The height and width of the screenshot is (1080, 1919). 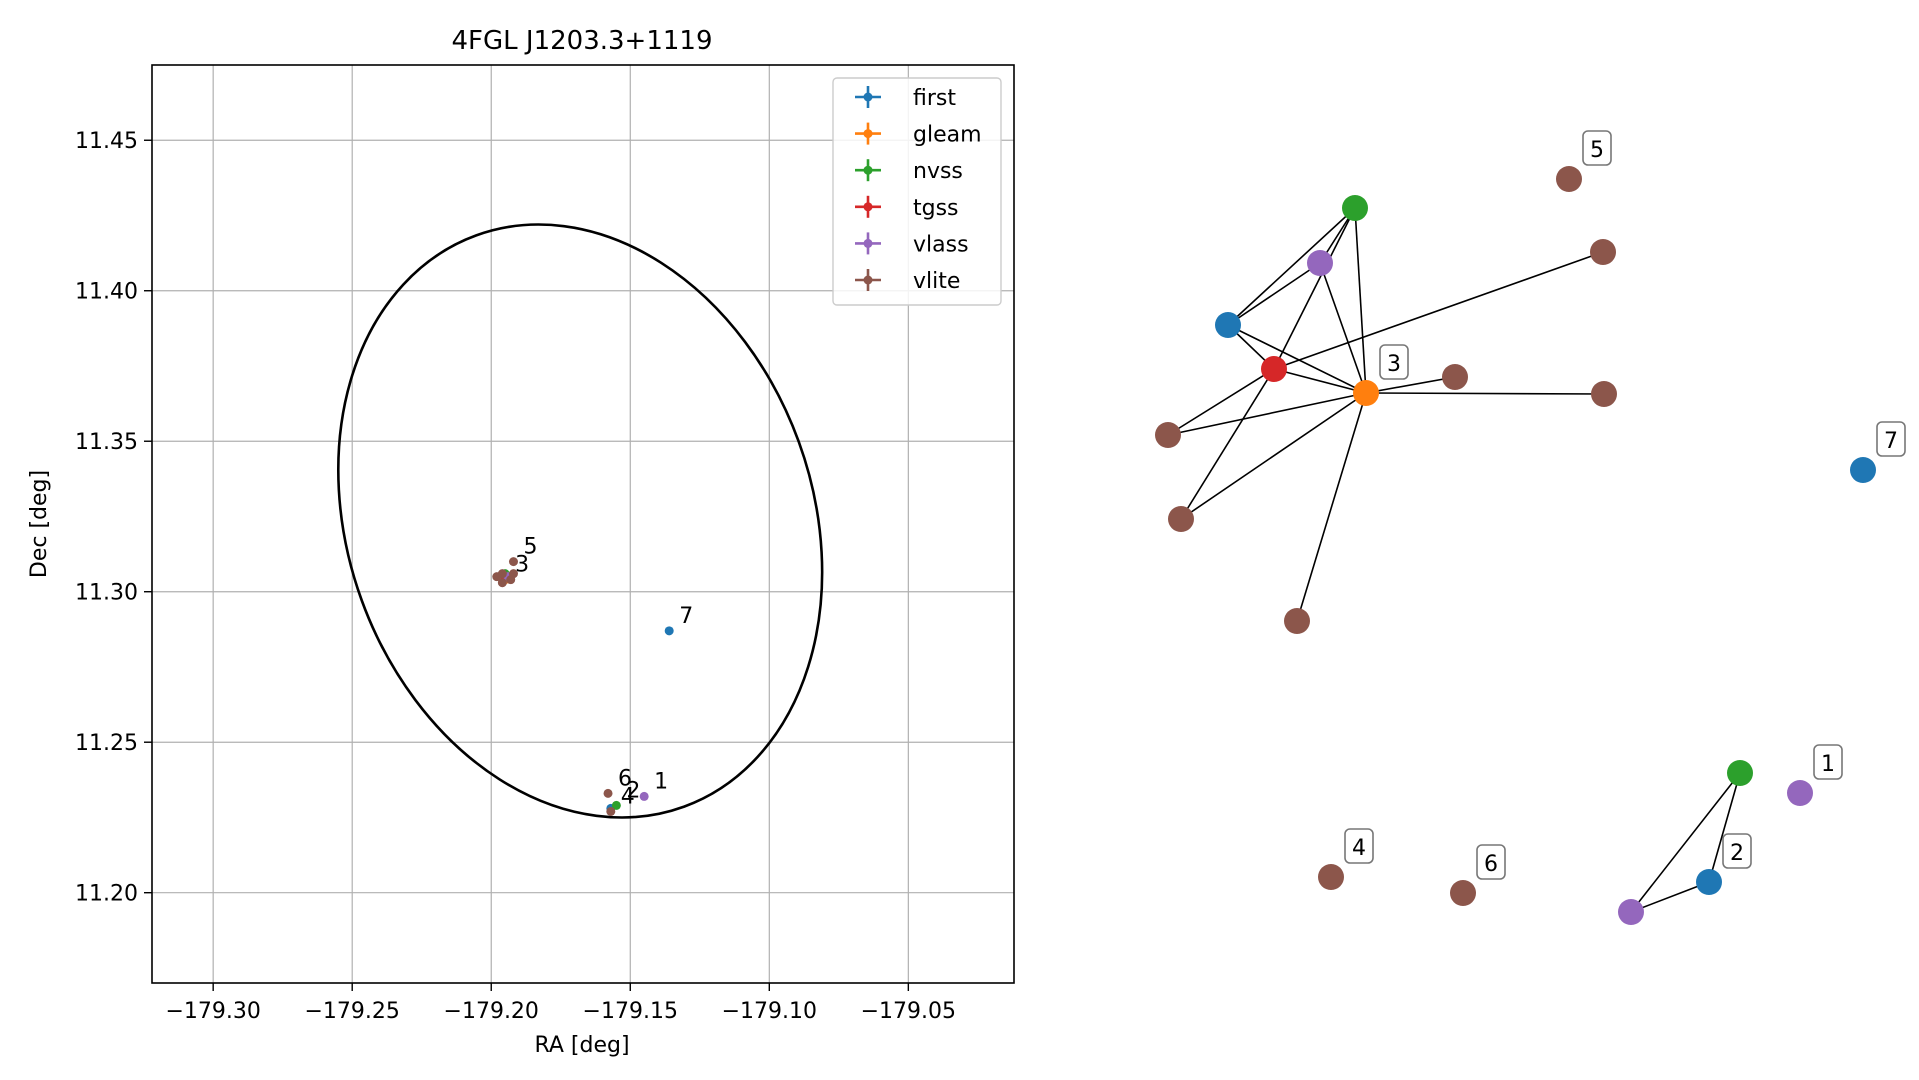 What do you see at coordinates (580, 521) in the screenshot?
I see `error-ellipse` at bounding box center [580, 521].